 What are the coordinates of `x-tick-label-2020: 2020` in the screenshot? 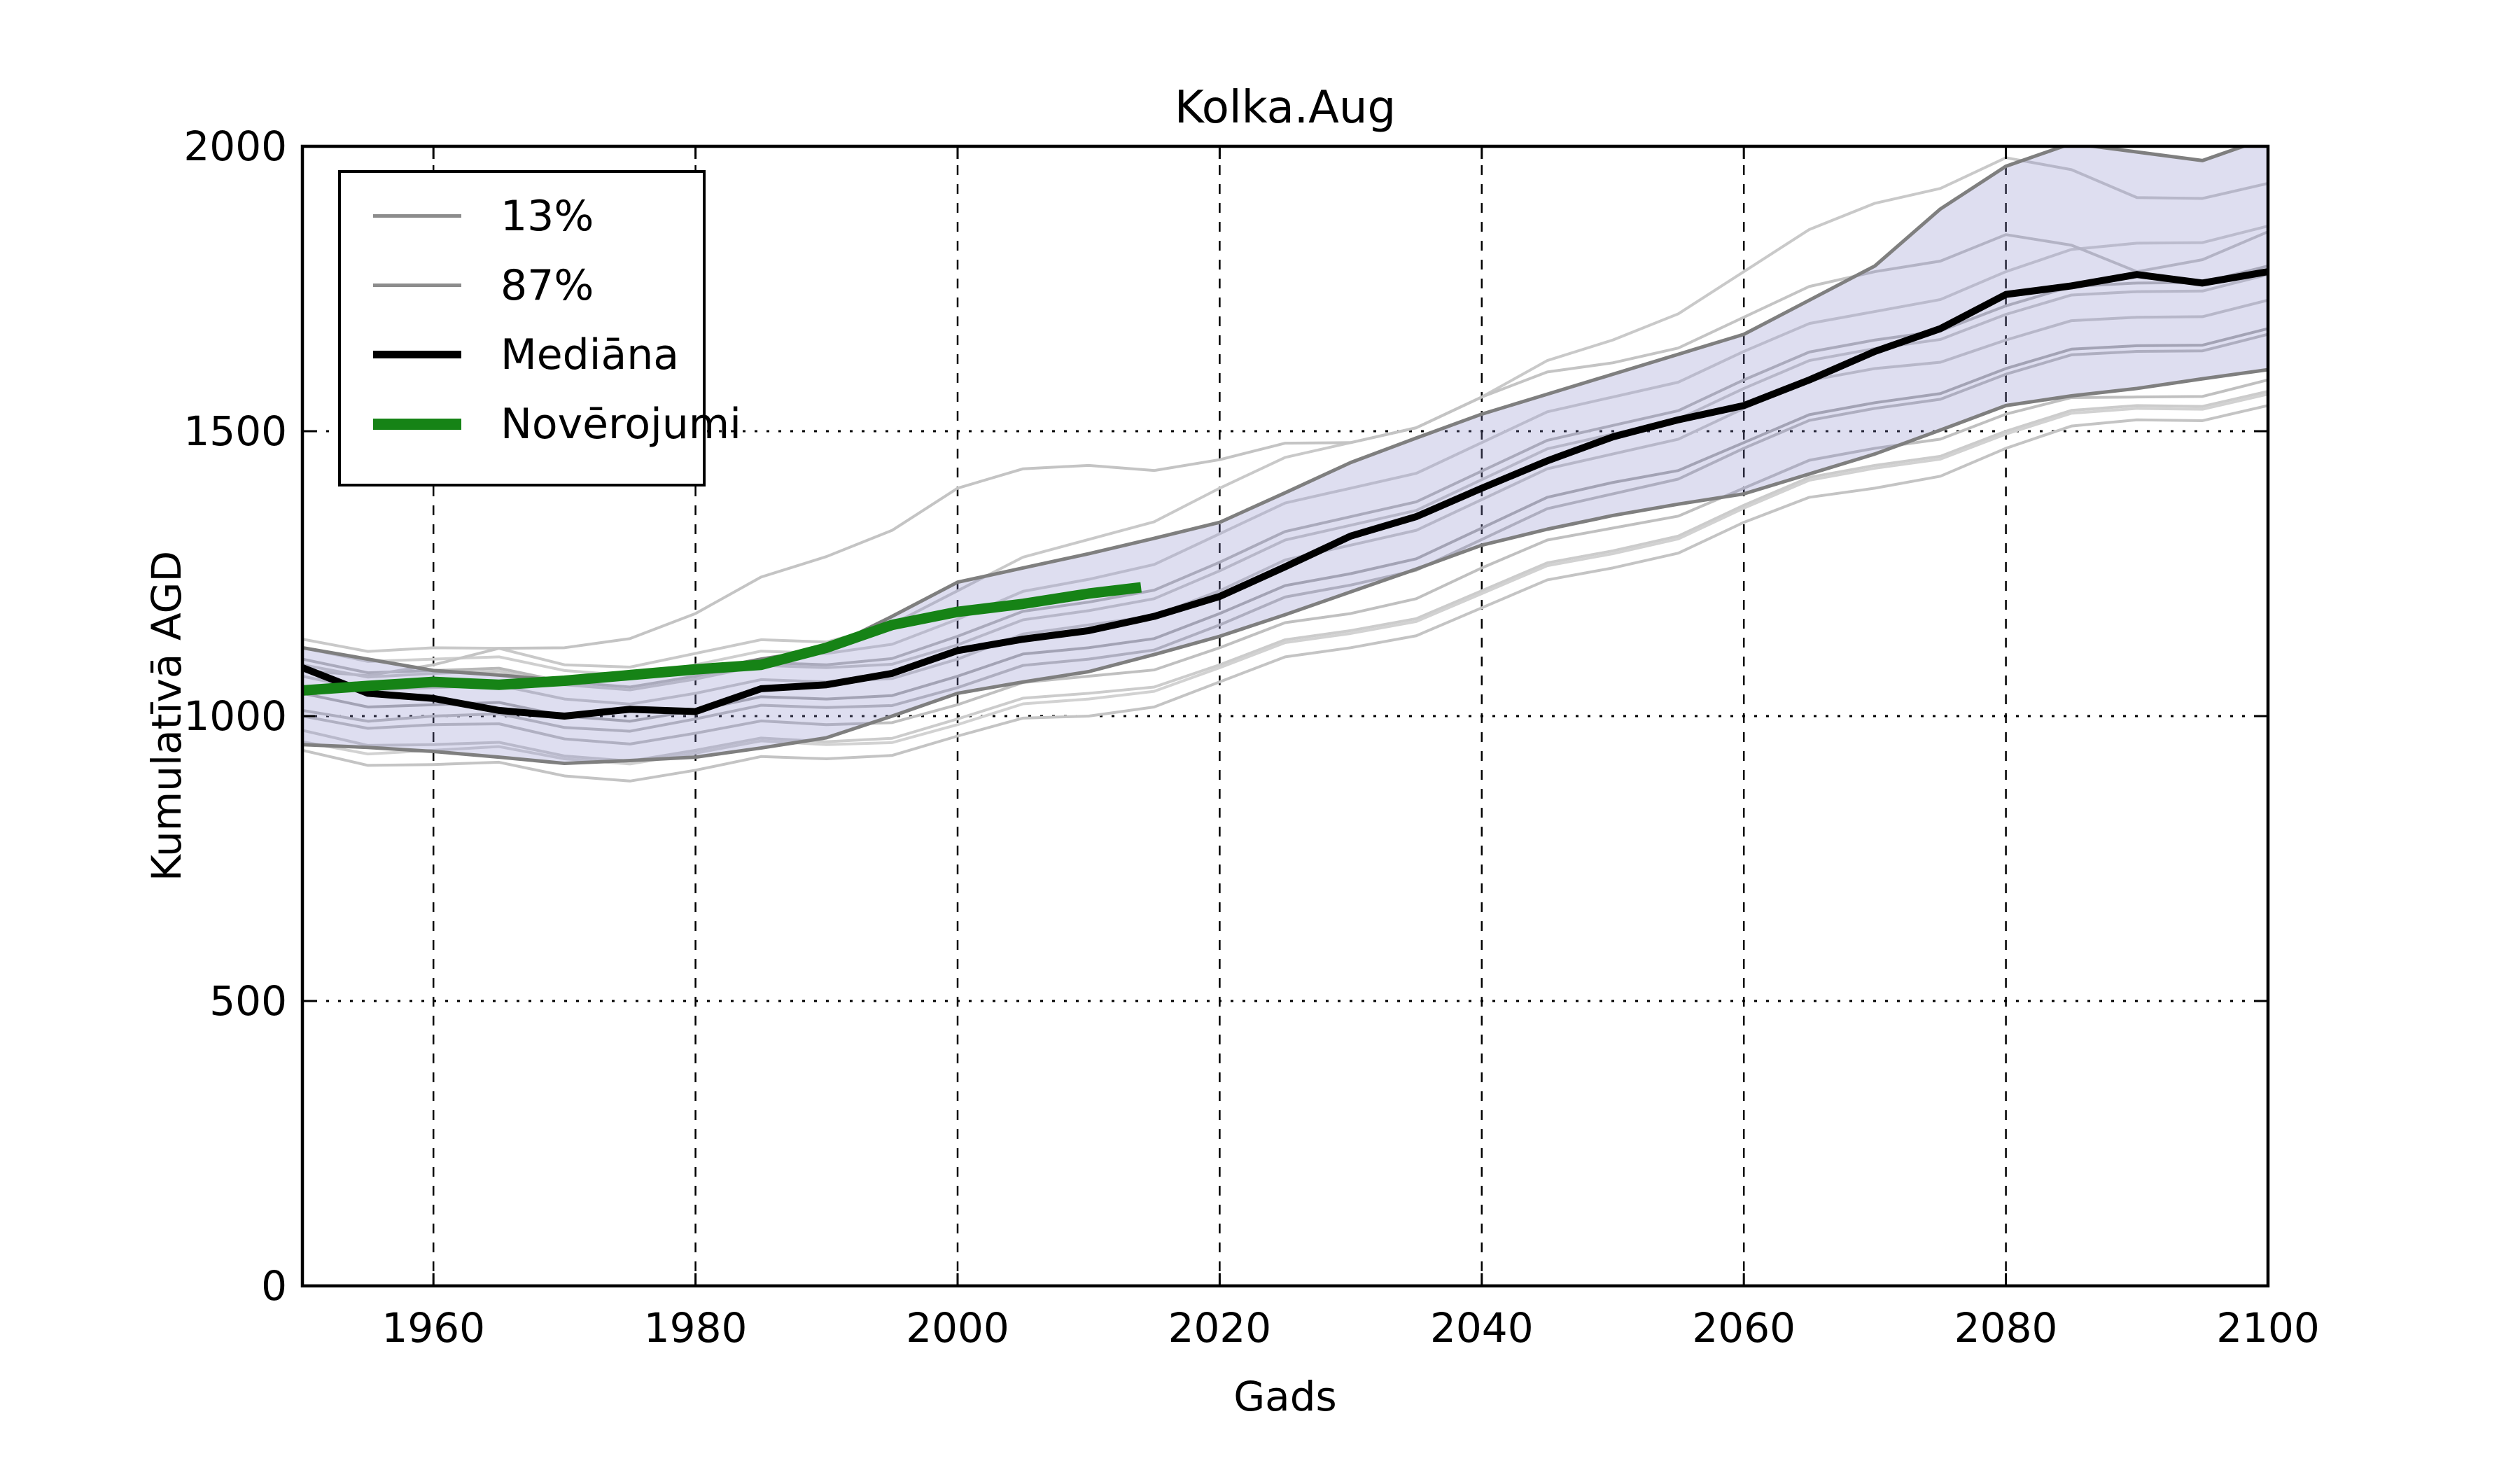 It's located at (1220, 1328).